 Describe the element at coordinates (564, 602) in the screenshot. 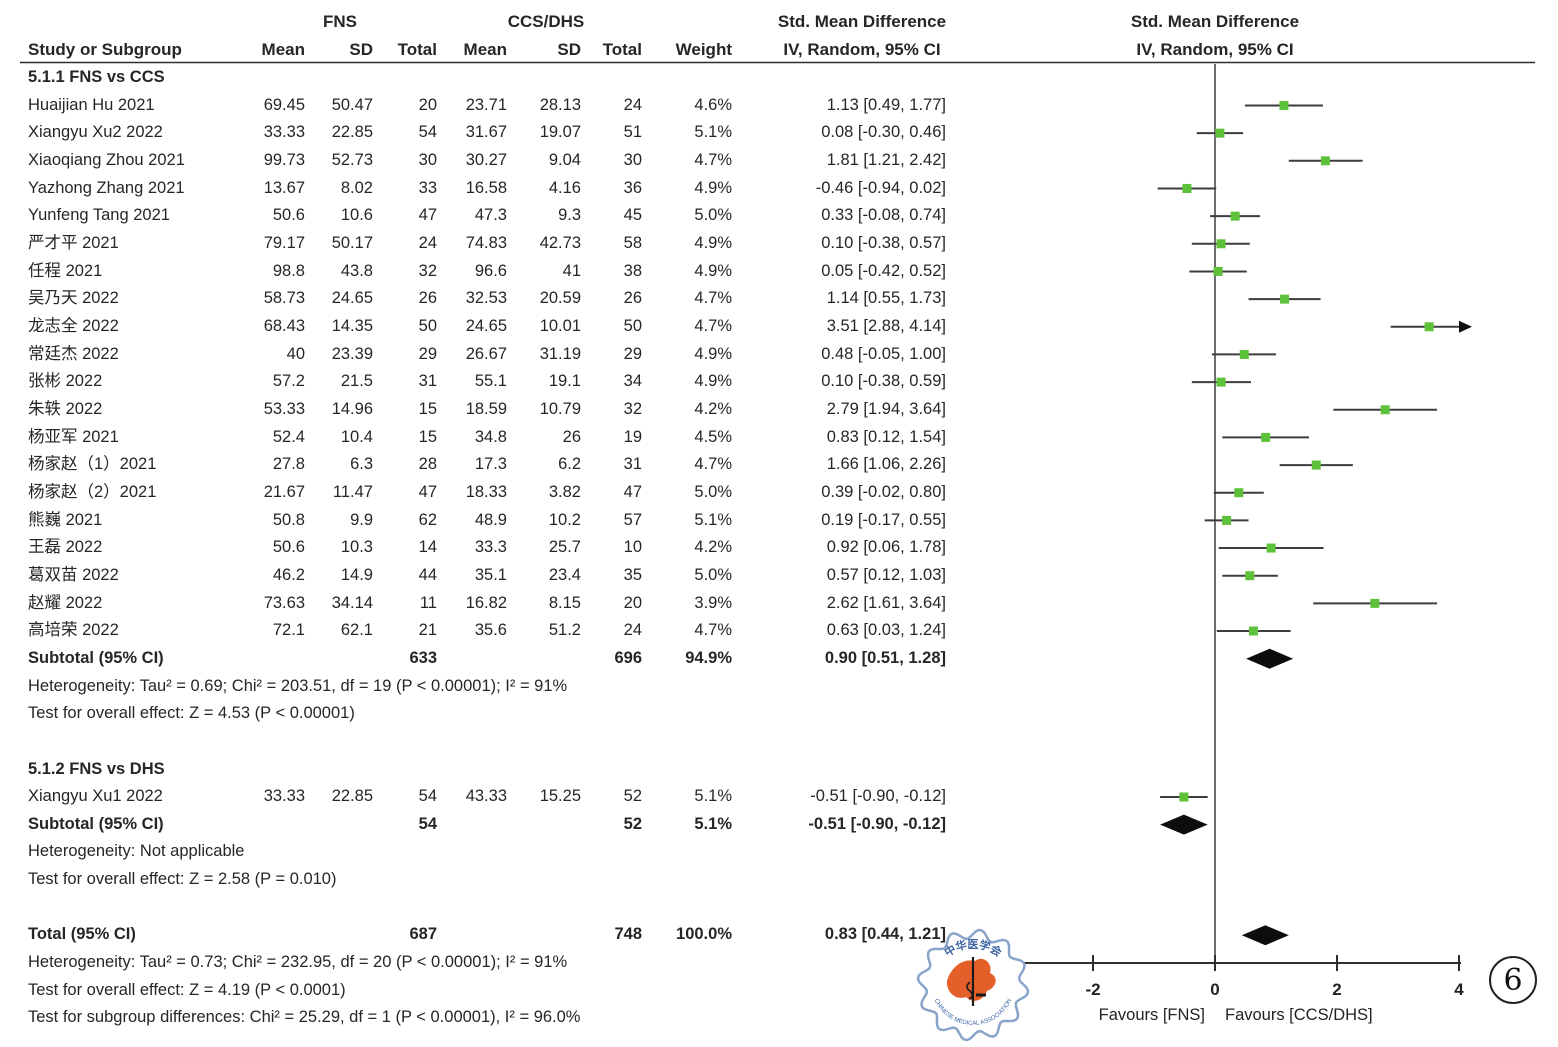

I see `ccs-sd: 8.15` at that location.